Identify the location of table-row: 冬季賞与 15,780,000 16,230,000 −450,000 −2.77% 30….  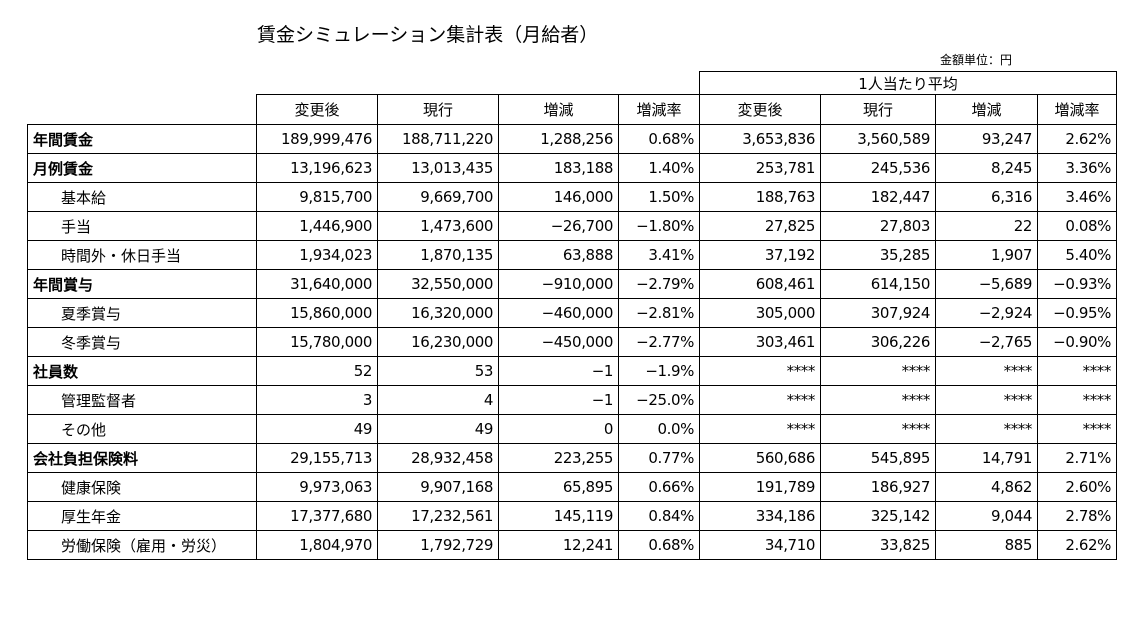
(572, 342).